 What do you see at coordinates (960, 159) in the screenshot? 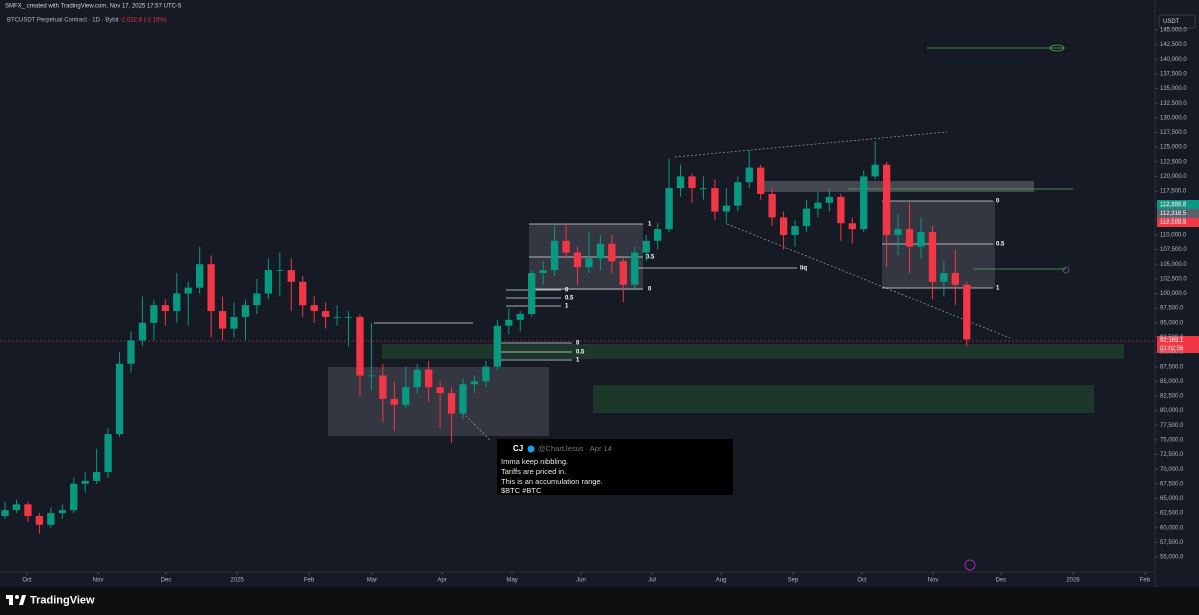
I see `green-levels` at bounding box center [960, 159].